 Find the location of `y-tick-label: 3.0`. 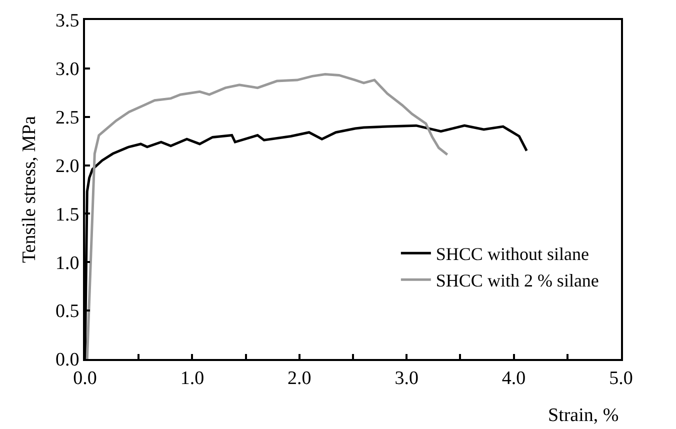

y-tick-label: 3.0 is located at coordinates (67, 69).